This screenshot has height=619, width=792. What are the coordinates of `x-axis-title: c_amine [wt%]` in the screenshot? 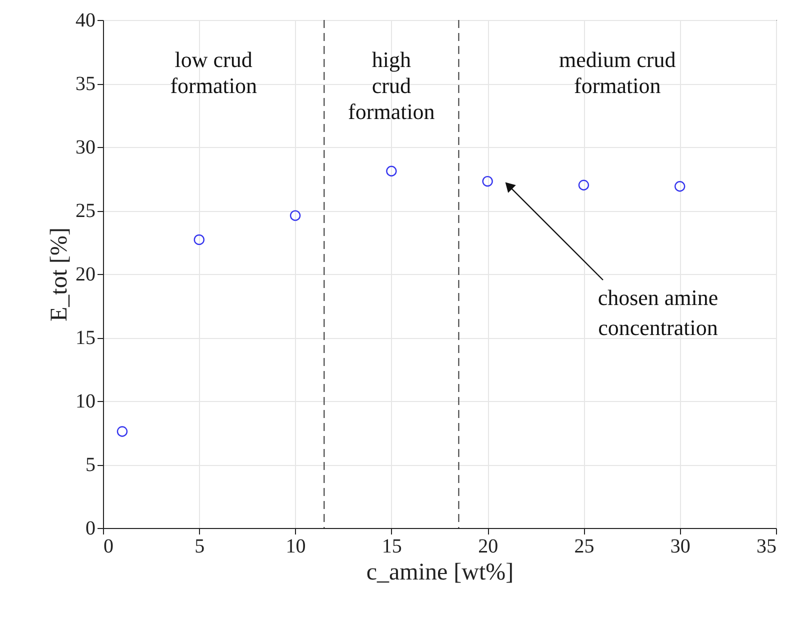 It's located at (440, 573).